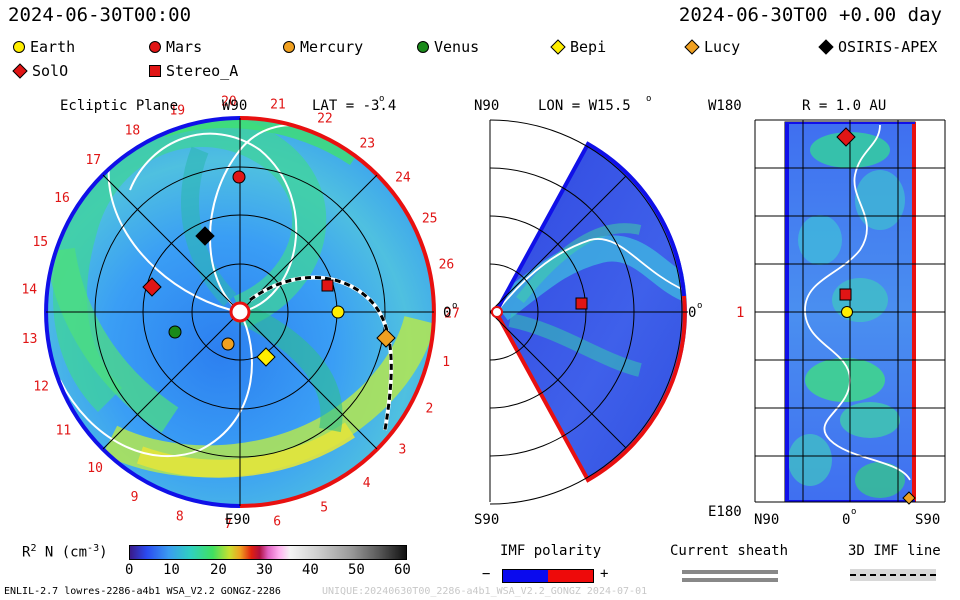  I want to click on ecliptic-right-degree: o, so click(454, 306).